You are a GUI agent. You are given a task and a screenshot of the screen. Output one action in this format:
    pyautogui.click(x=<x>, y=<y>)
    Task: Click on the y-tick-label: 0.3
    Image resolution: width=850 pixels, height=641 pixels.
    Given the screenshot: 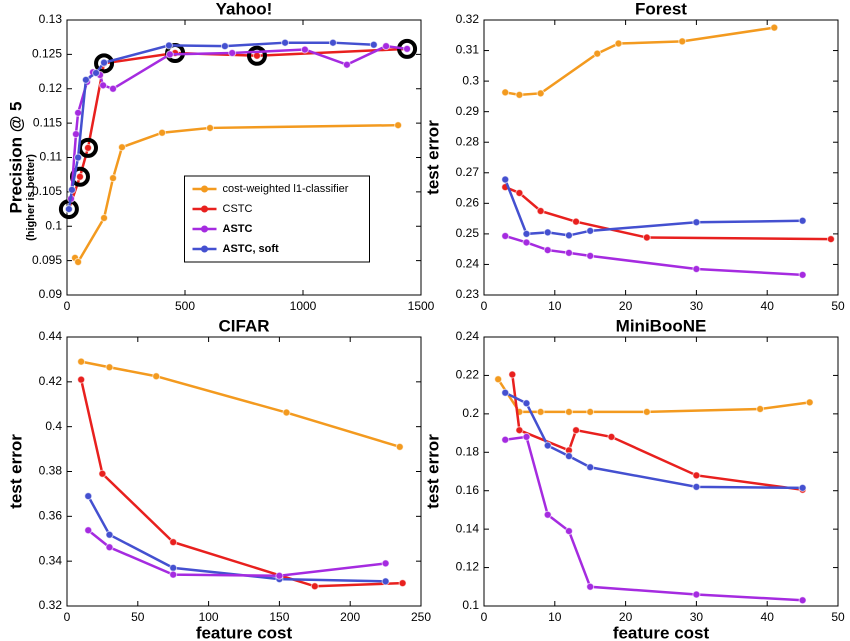 What is the action you would take?
    pyautogui.click(x=470, y=80)
    